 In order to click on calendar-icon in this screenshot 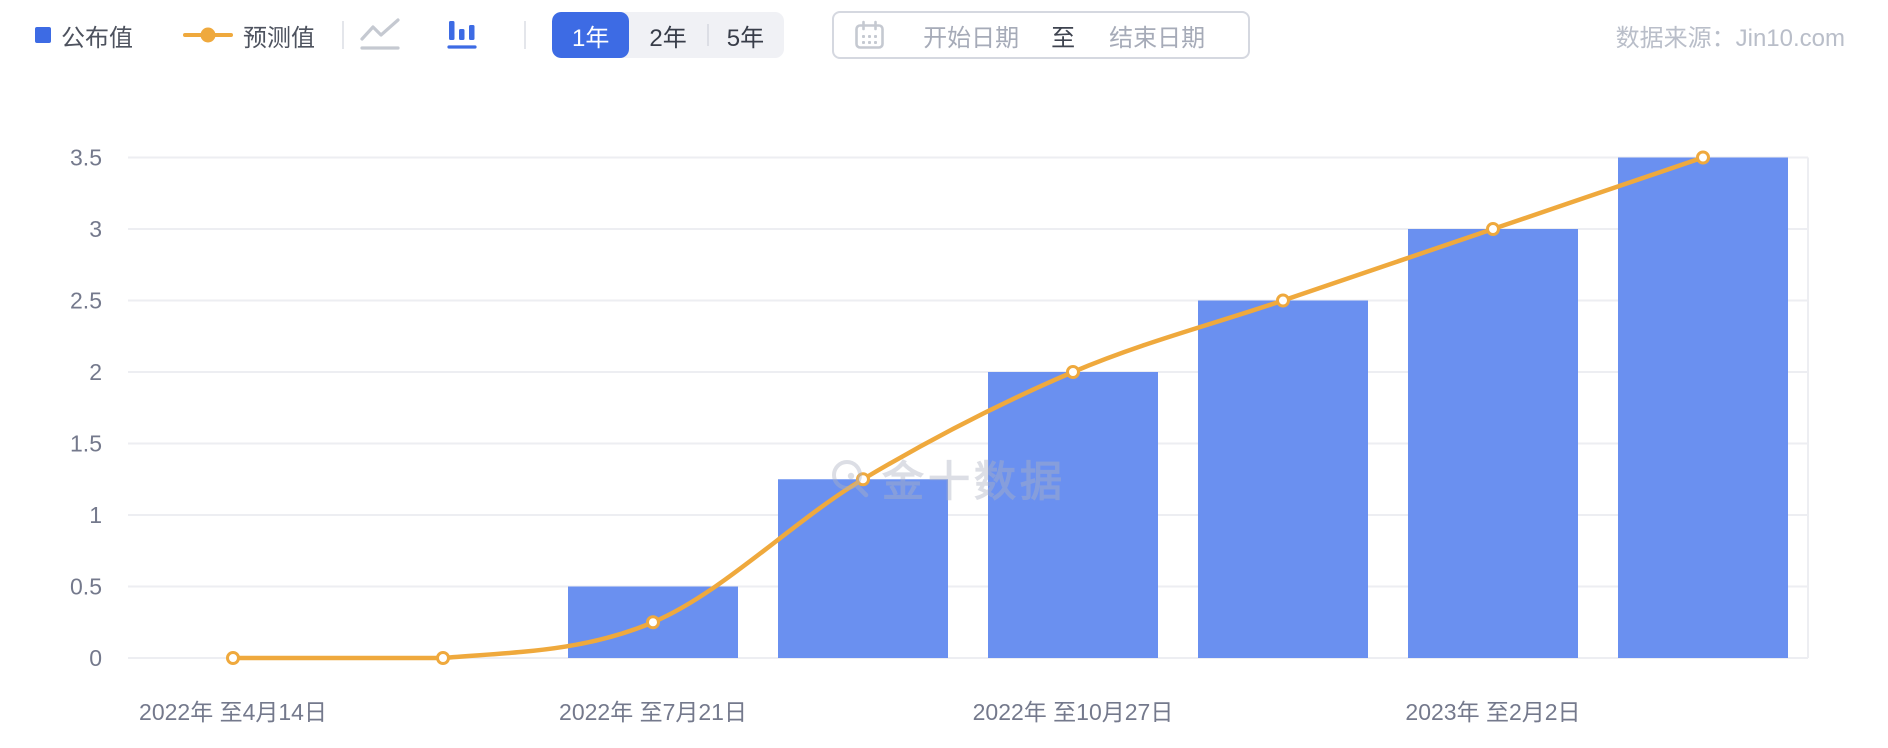, I will do `click(869, 35)`.